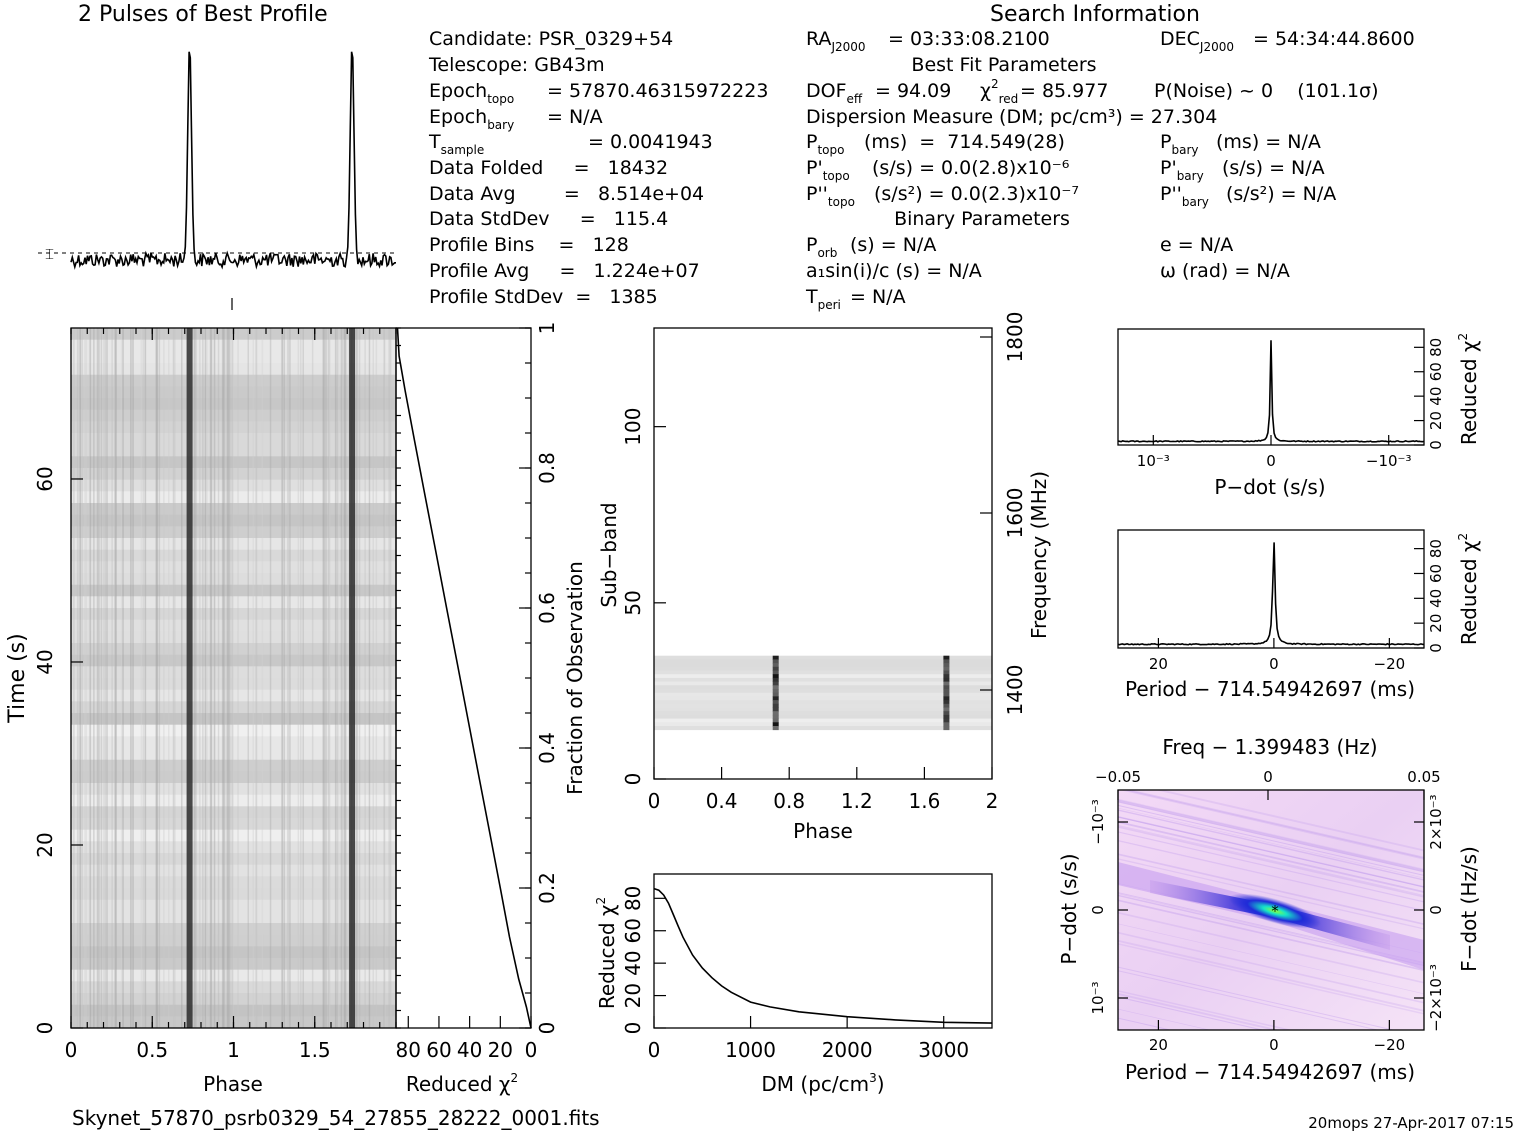  Describe the element at coordinates (548, 219) in the screenshot. I see `data-stddev-line: Data StdDev = 115.4` at that location.